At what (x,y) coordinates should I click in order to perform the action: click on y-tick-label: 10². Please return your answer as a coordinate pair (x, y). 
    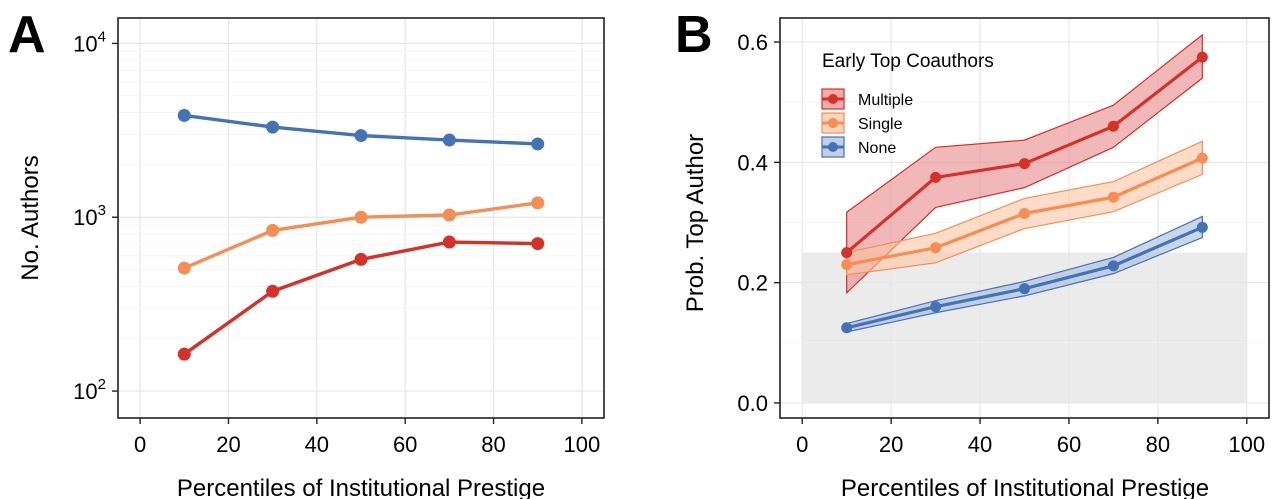
    Looking at the image, I should click on (89, 390).